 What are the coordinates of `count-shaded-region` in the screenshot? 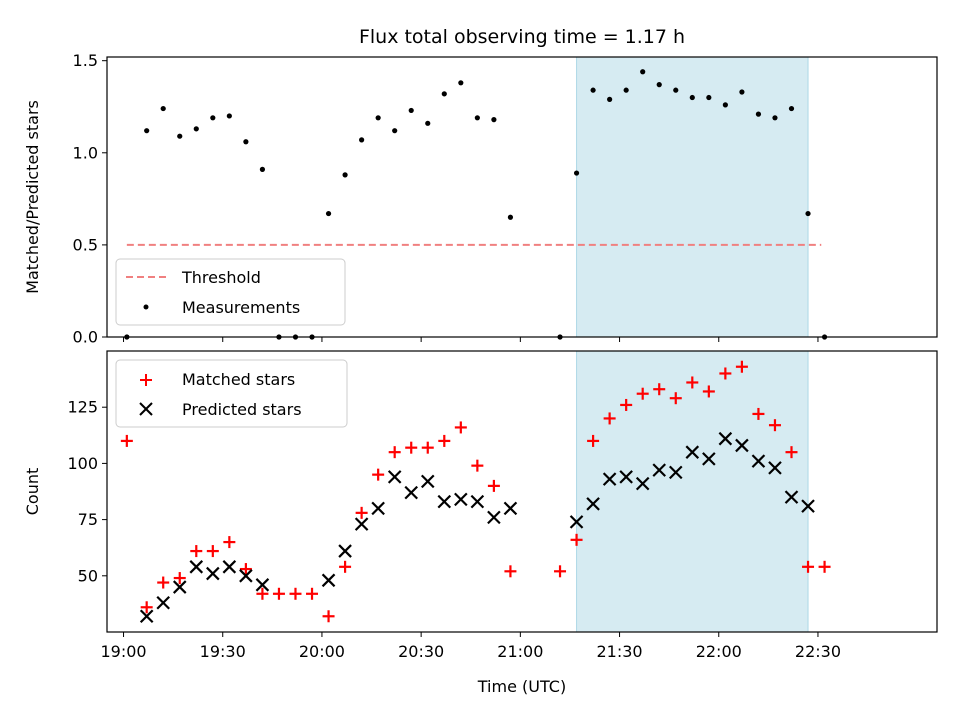 It's located at (692, 491).